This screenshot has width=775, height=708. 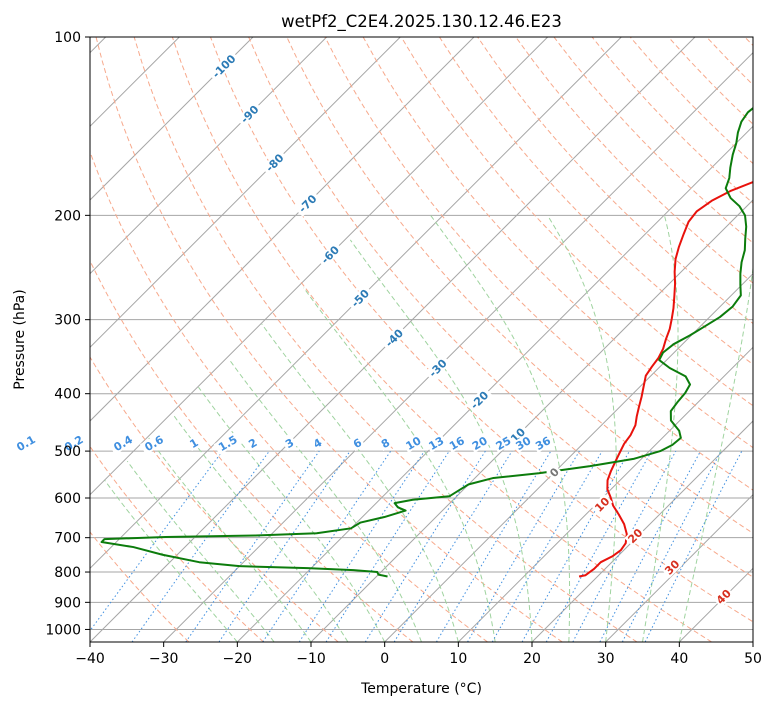 I want to click on mixing-ratio-label: 8, so click(x=385, y=443).